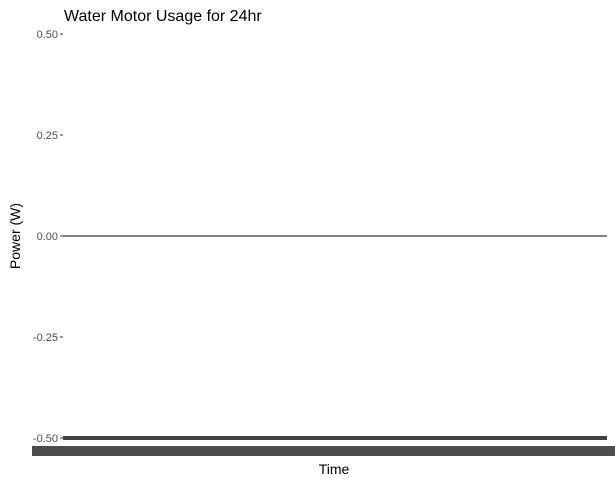 The width and height of the screenshot is (615, 481). I want to click on y-axis: 0.50 0.25 0.00 -0.25 -0.50, so click(48, 237).